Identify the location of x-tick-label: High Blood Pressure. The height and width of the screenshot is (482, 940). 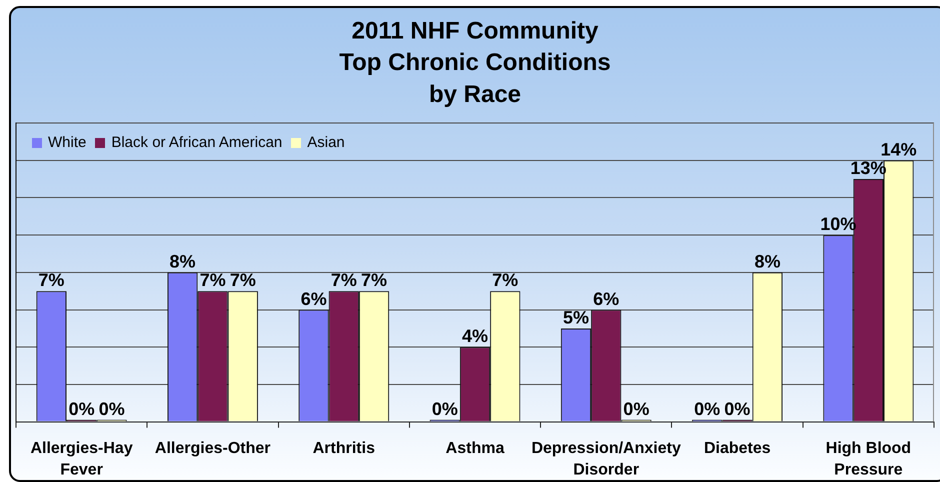
(869, 459).